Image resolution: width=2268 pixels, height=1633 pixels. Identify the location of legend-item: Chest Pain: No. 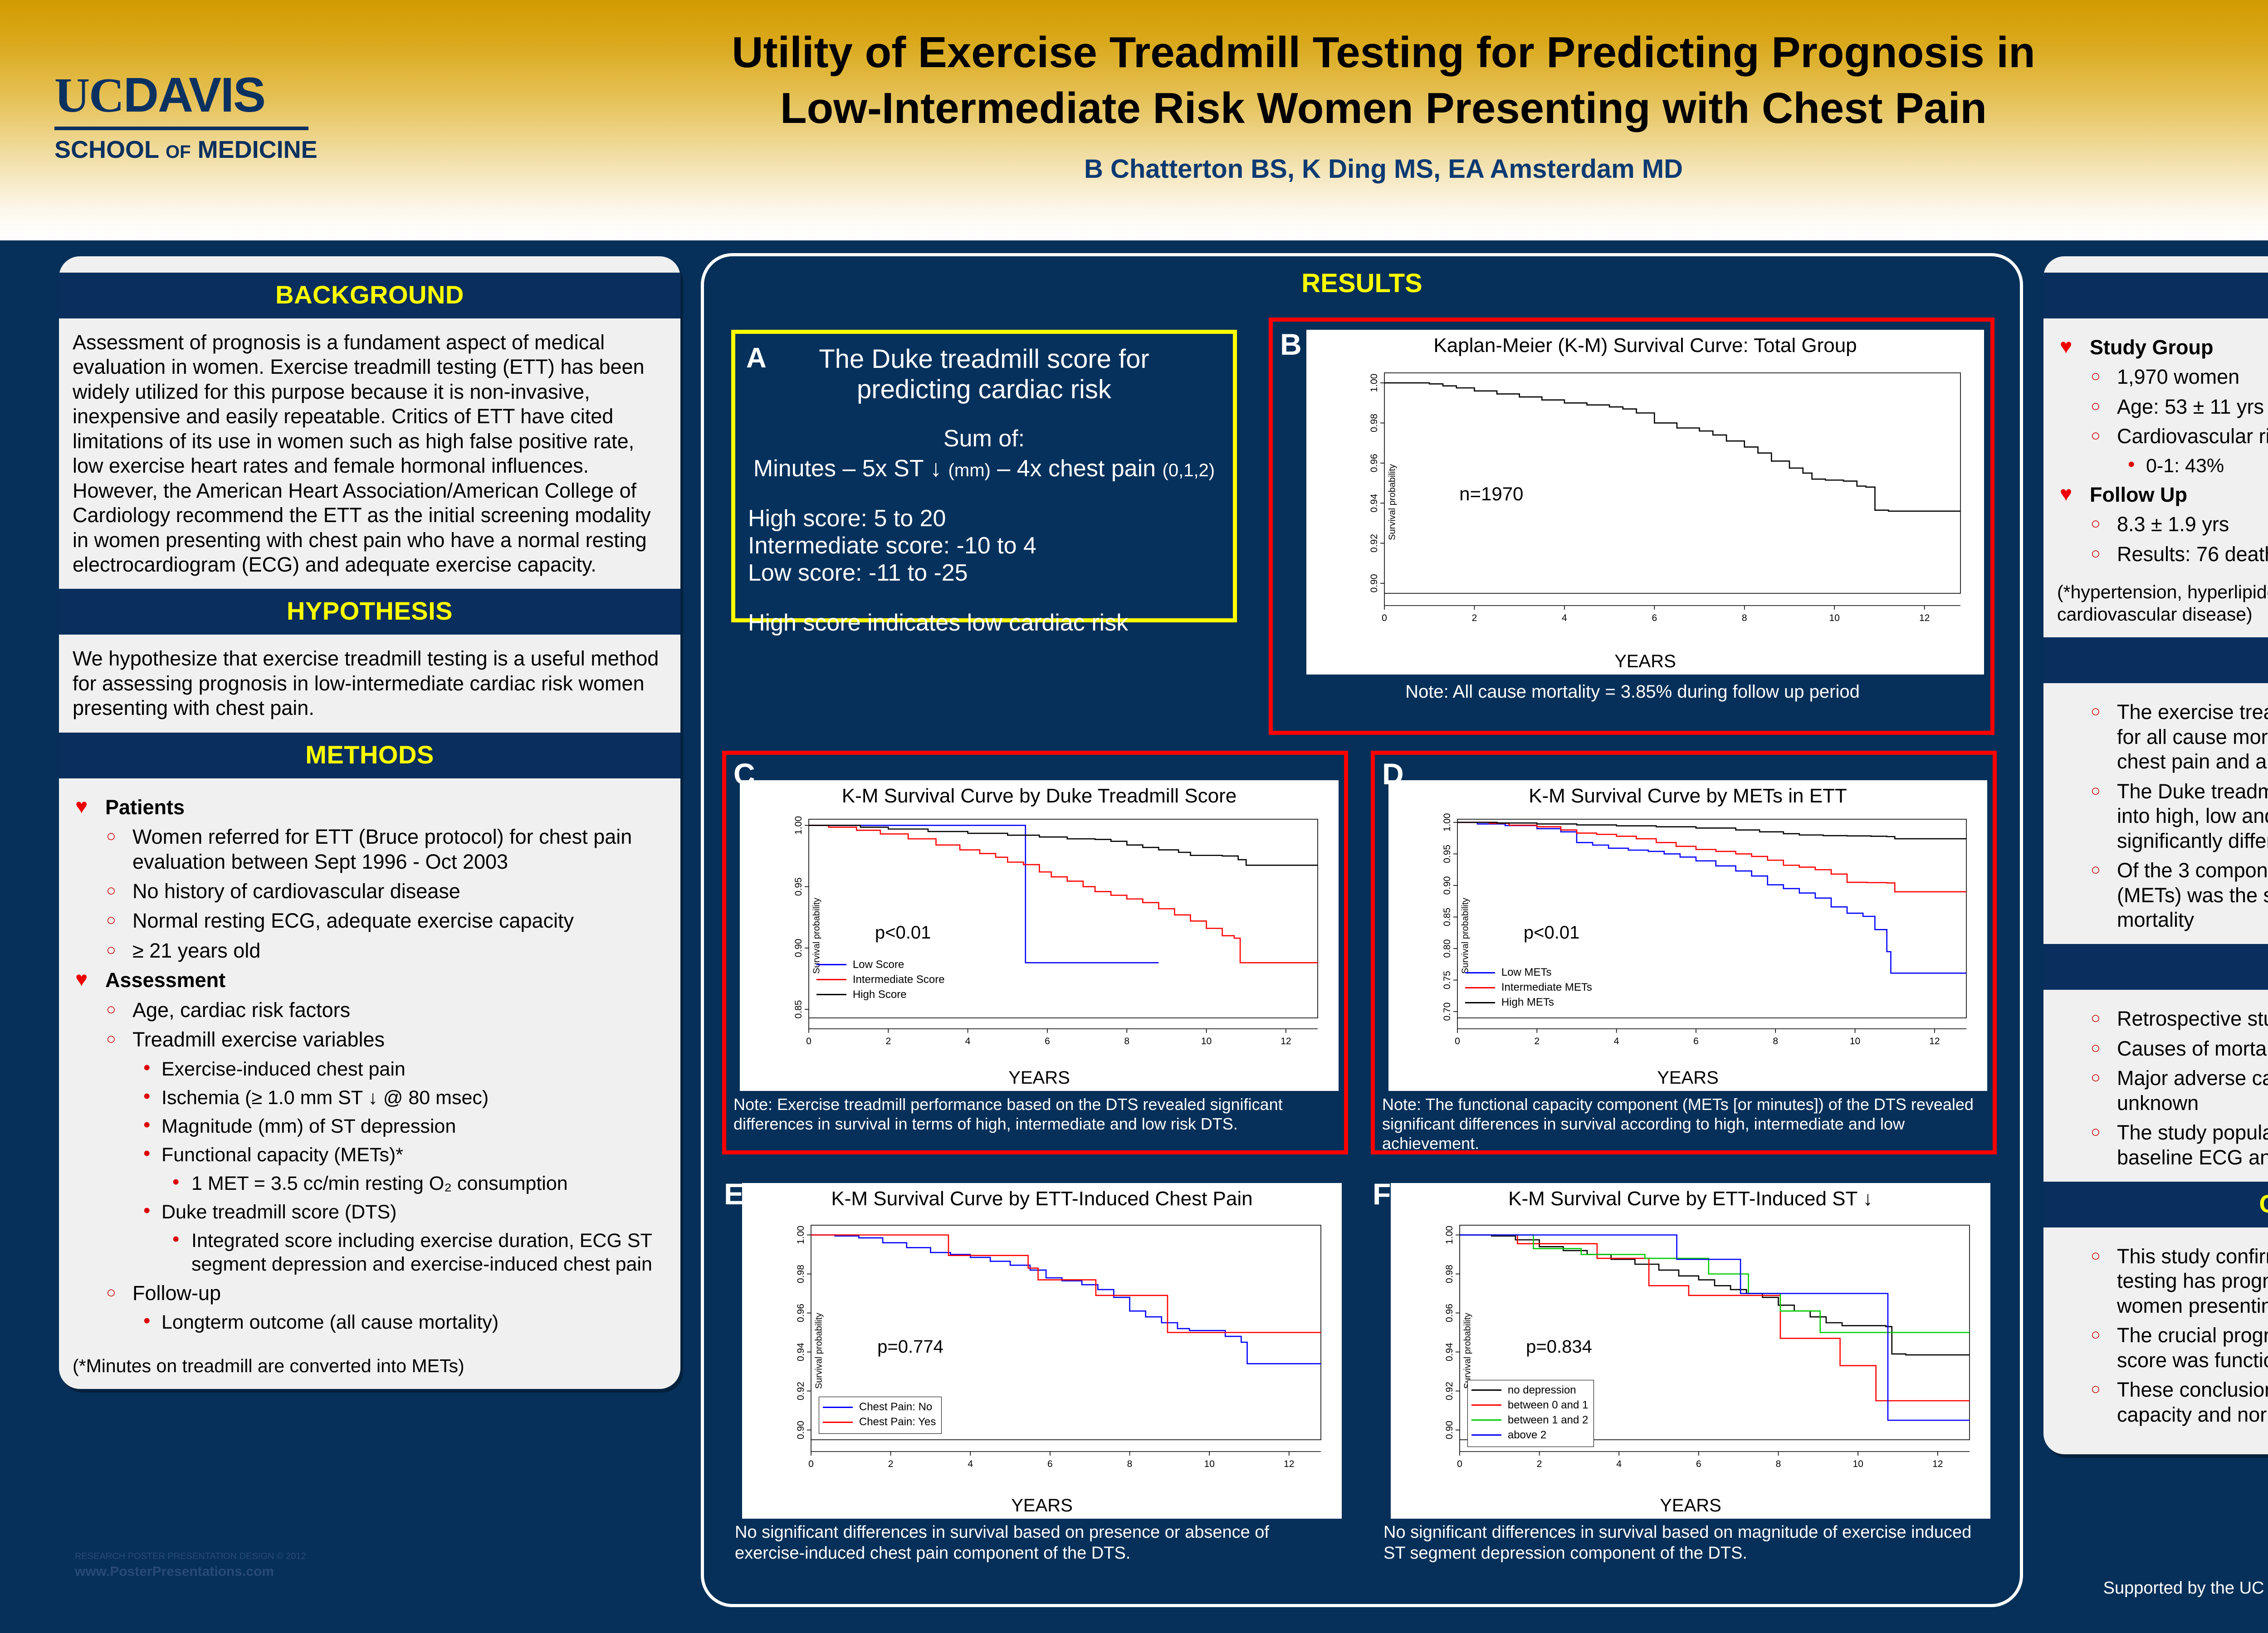
(879, 1407).